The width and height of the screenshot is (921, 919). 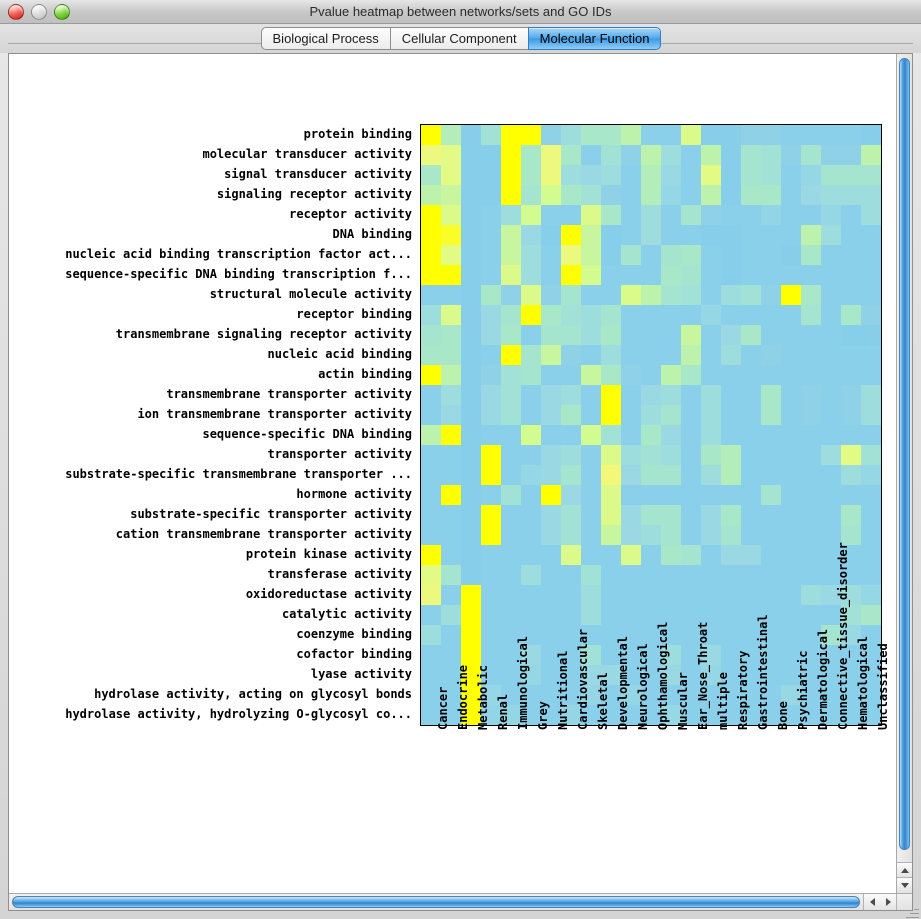 I want to click on scroll-left-arrow, so click(x=872, y=902).